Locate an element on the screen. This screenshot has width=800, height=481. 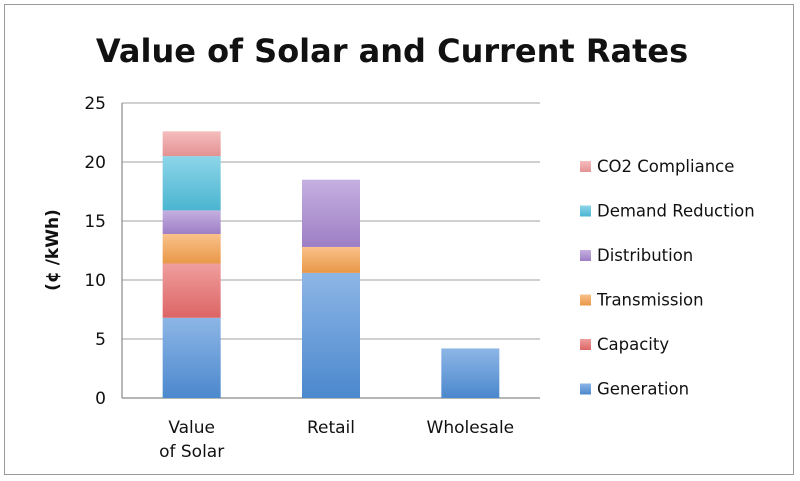
legend-item-transmission: Transmission is located at coordinates (642, 300).